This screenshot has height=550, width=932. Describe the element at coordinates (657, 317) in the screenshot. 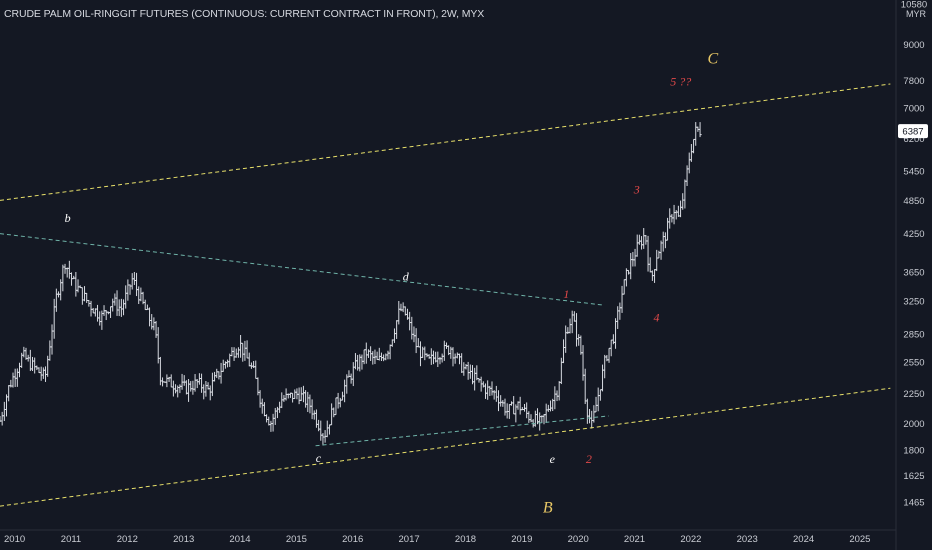

I see `wave-label: 4` at that location.